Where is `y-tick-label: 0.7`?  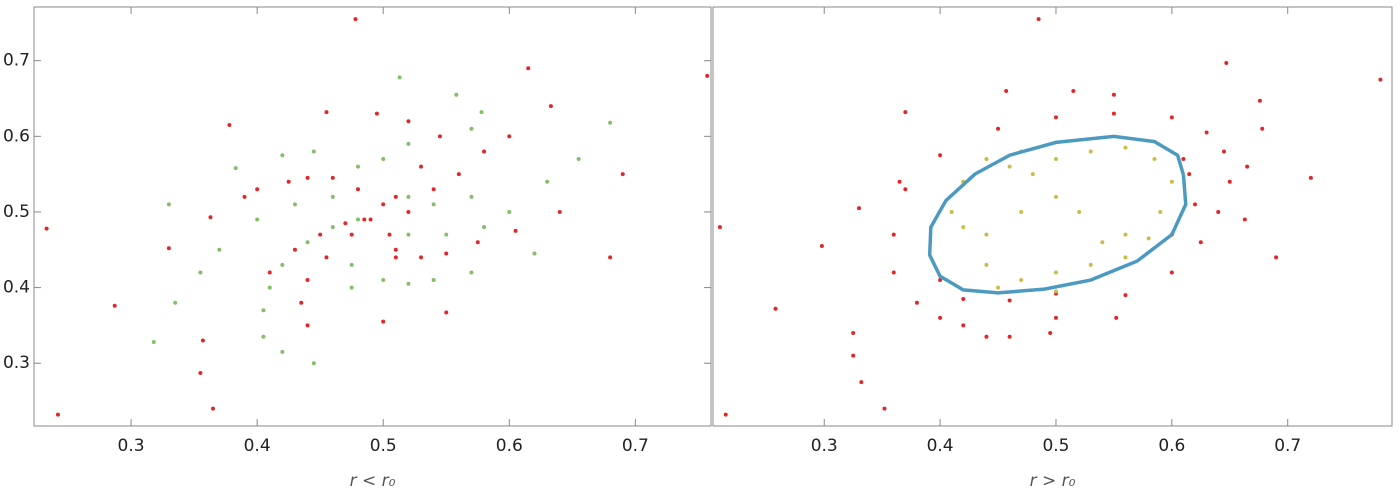 y-tick-label: 0.7 is located at coordinates (16, 61).